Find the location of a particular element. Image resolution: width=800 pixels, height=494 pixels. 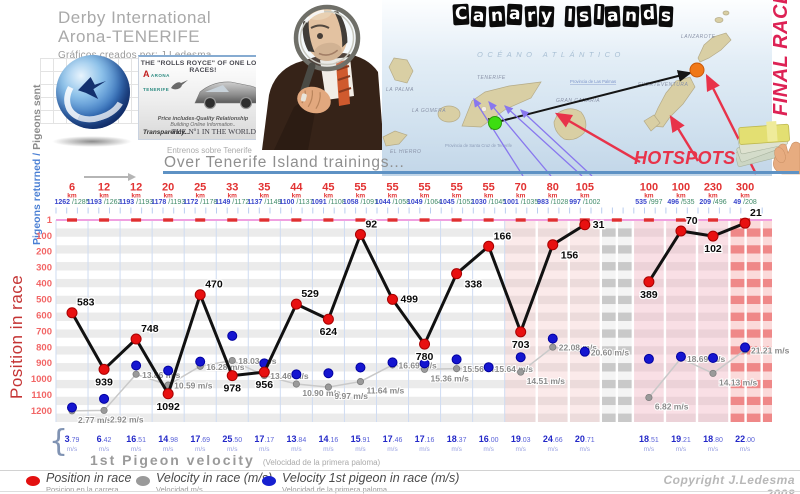

race-velocity-legend-dot is located at coordinates (143, 481).